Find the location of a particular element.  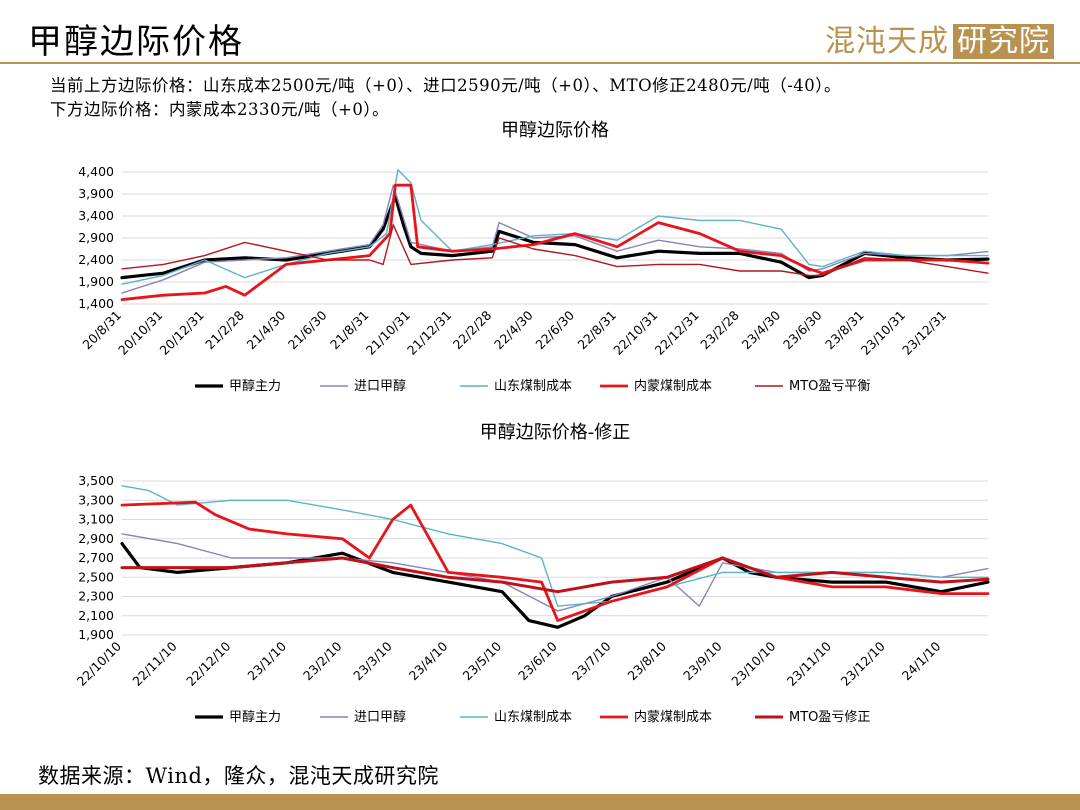

y-tick-label: 2,400 is located at coordinates (96, 259).